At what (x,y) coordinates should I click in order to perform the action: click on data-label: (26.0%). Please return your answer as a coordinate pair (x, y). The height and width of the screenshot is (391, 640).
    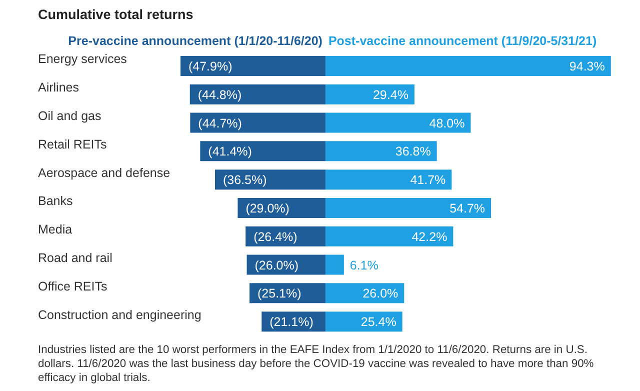
    Looking at the image, I should click on (276, 265).